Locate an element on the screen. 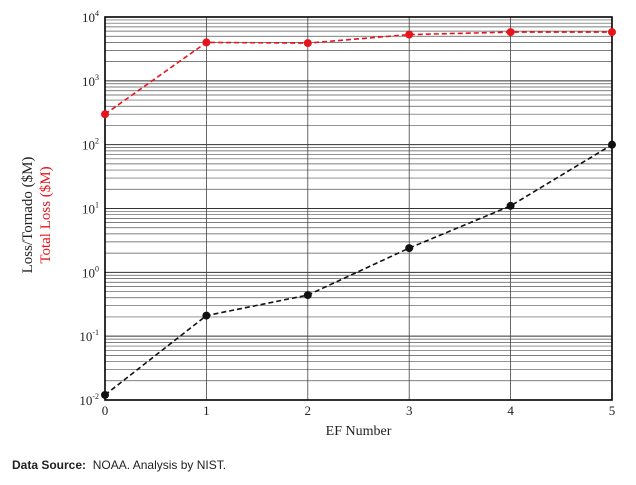 This screenshot has height=485, width=636. y-tick-label: 10² is located at coordinates (90, 145).